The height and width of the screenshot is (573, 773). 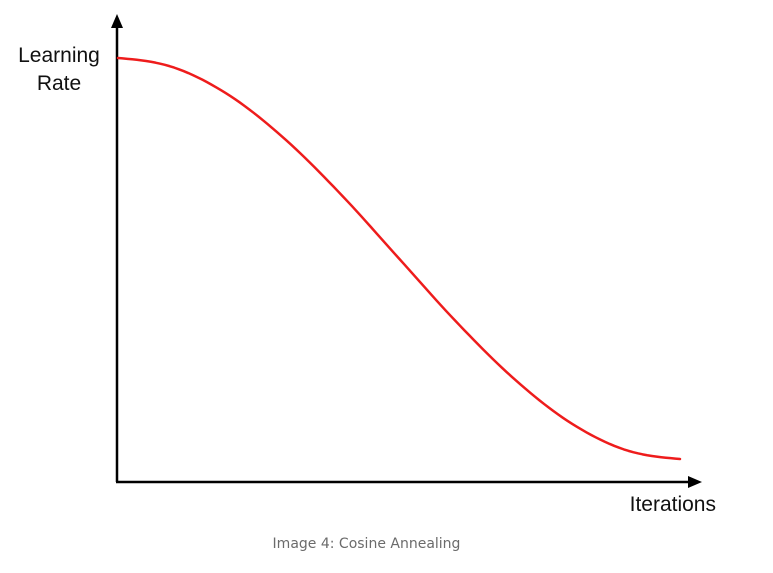 What do you see at coordinates (673, 504) in the screenshot?
I see `x-axis-label: Iterations` at bounding box center [673, 504].